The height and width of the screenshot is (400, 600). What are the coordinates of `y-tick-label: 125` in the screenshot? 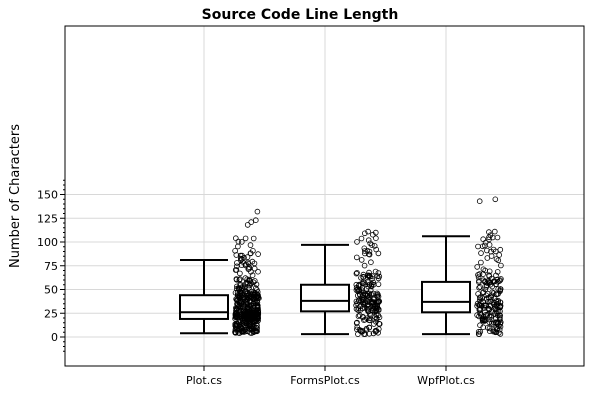 It's located at (47, 218).